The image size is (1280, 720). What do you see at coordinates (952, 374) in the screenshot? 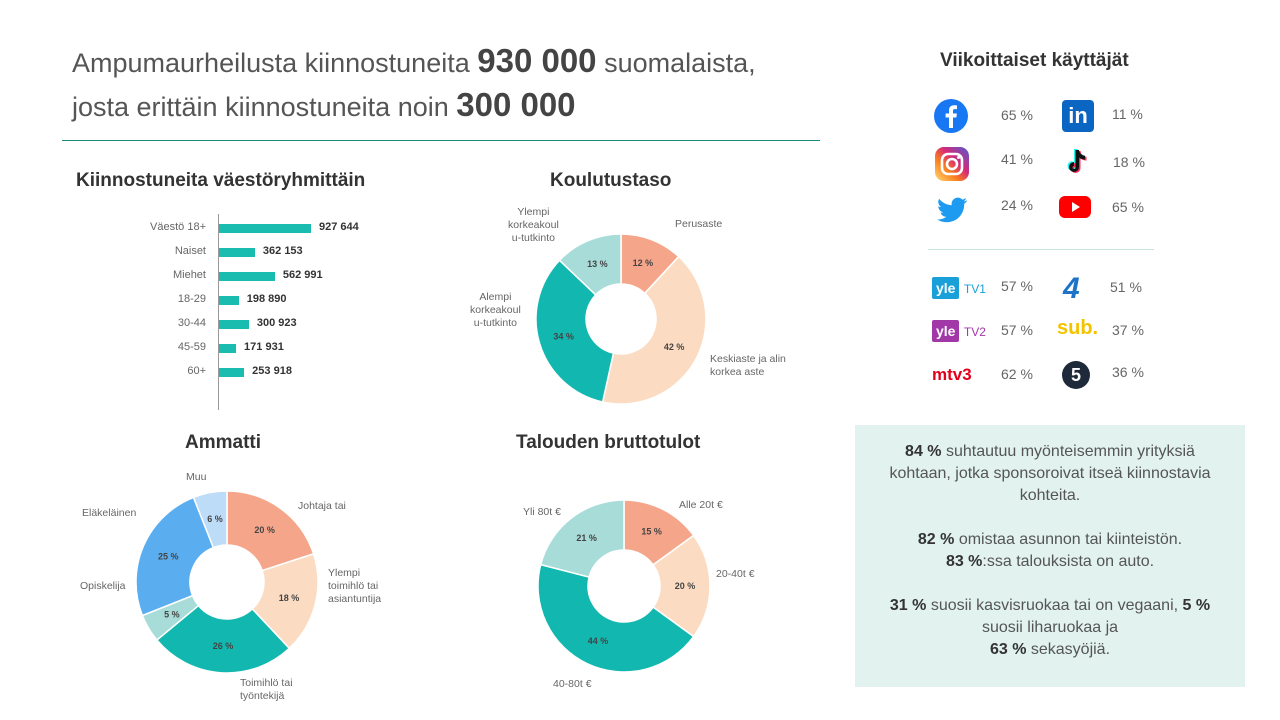
I see `mtv3-logo: mtv3` at bounding box center [952, 374].